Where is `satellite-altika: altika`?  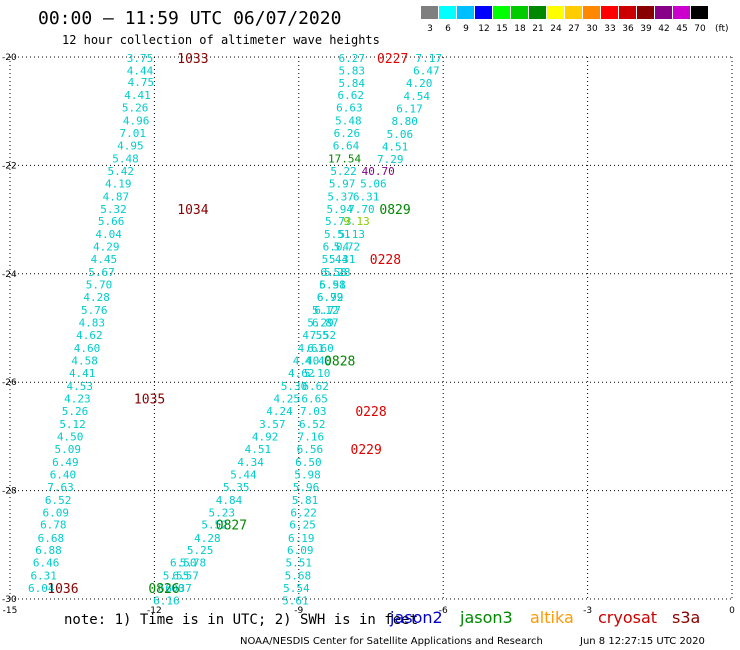
satellite-altika: altika is located at coordinates (552, 617).